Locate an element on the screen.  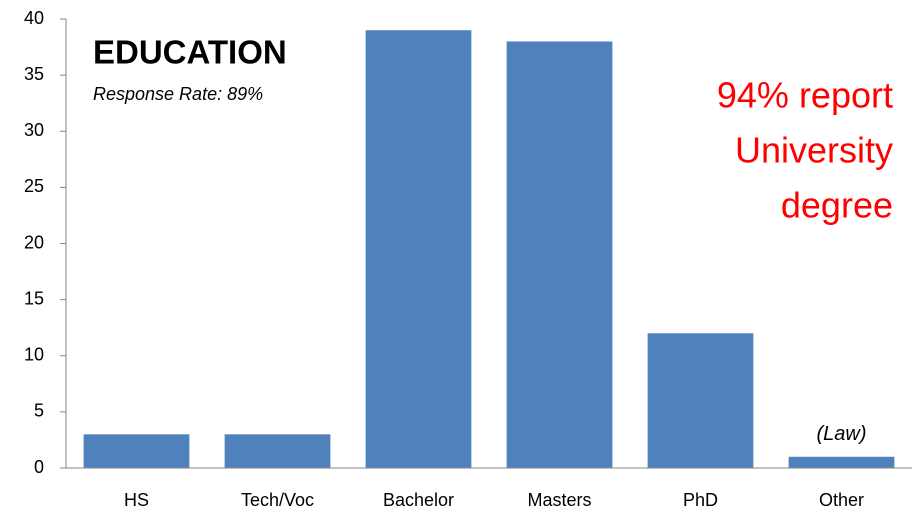
x-tick-label: Other is located at coordinates (841, 500).